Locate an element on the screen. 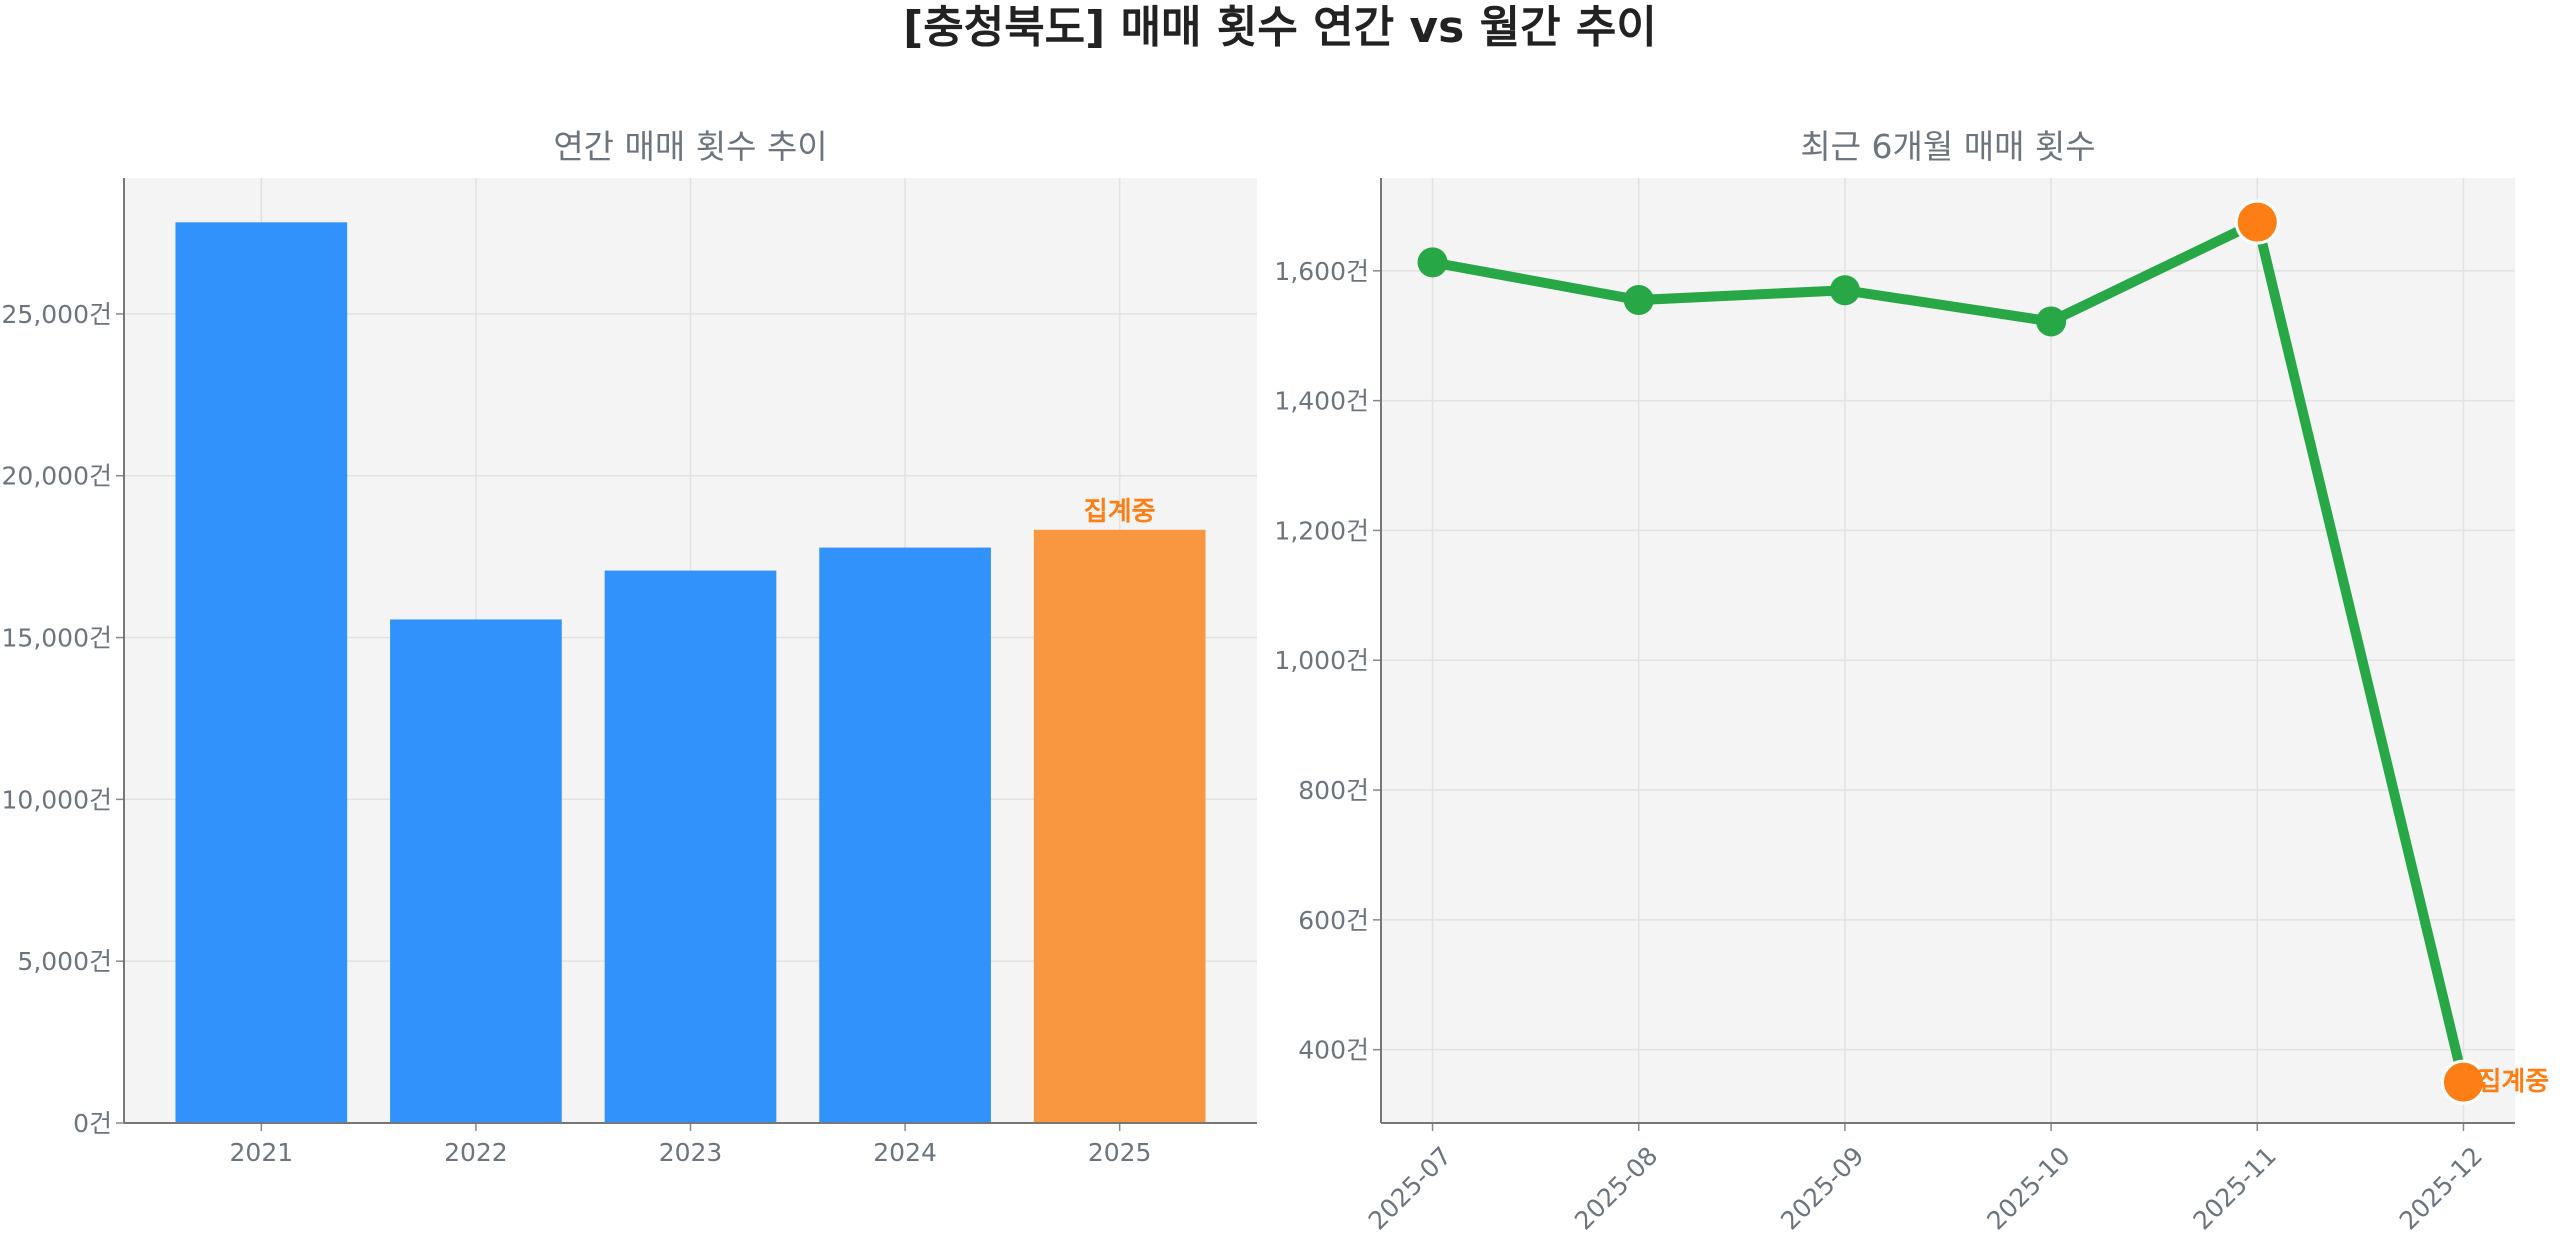 The image size is (2560, 1238). y-tick-label: 1,600건 is located at coordinates (1321, 271).